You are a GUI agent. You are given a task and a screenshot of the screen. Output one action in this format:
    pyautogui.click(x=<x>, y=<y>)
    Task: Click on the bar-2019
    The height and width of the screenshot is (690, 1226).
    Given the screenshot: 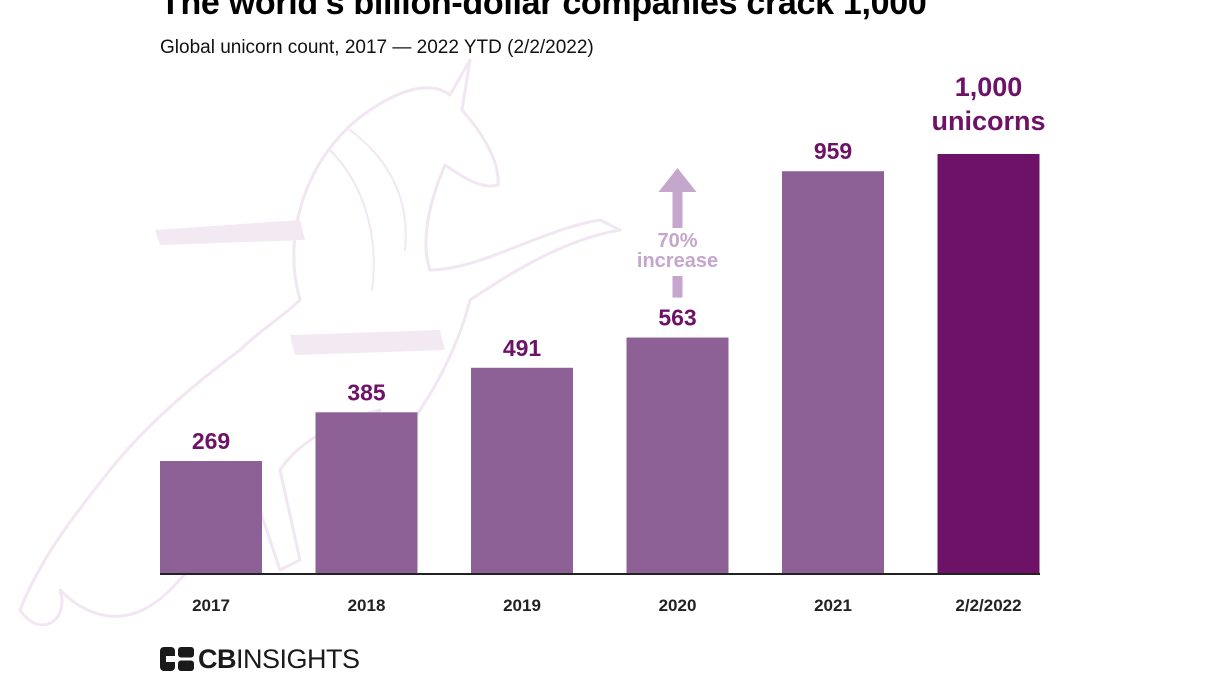 What is the action you would take?
    pyautogui.click(x=522, y=470)
    